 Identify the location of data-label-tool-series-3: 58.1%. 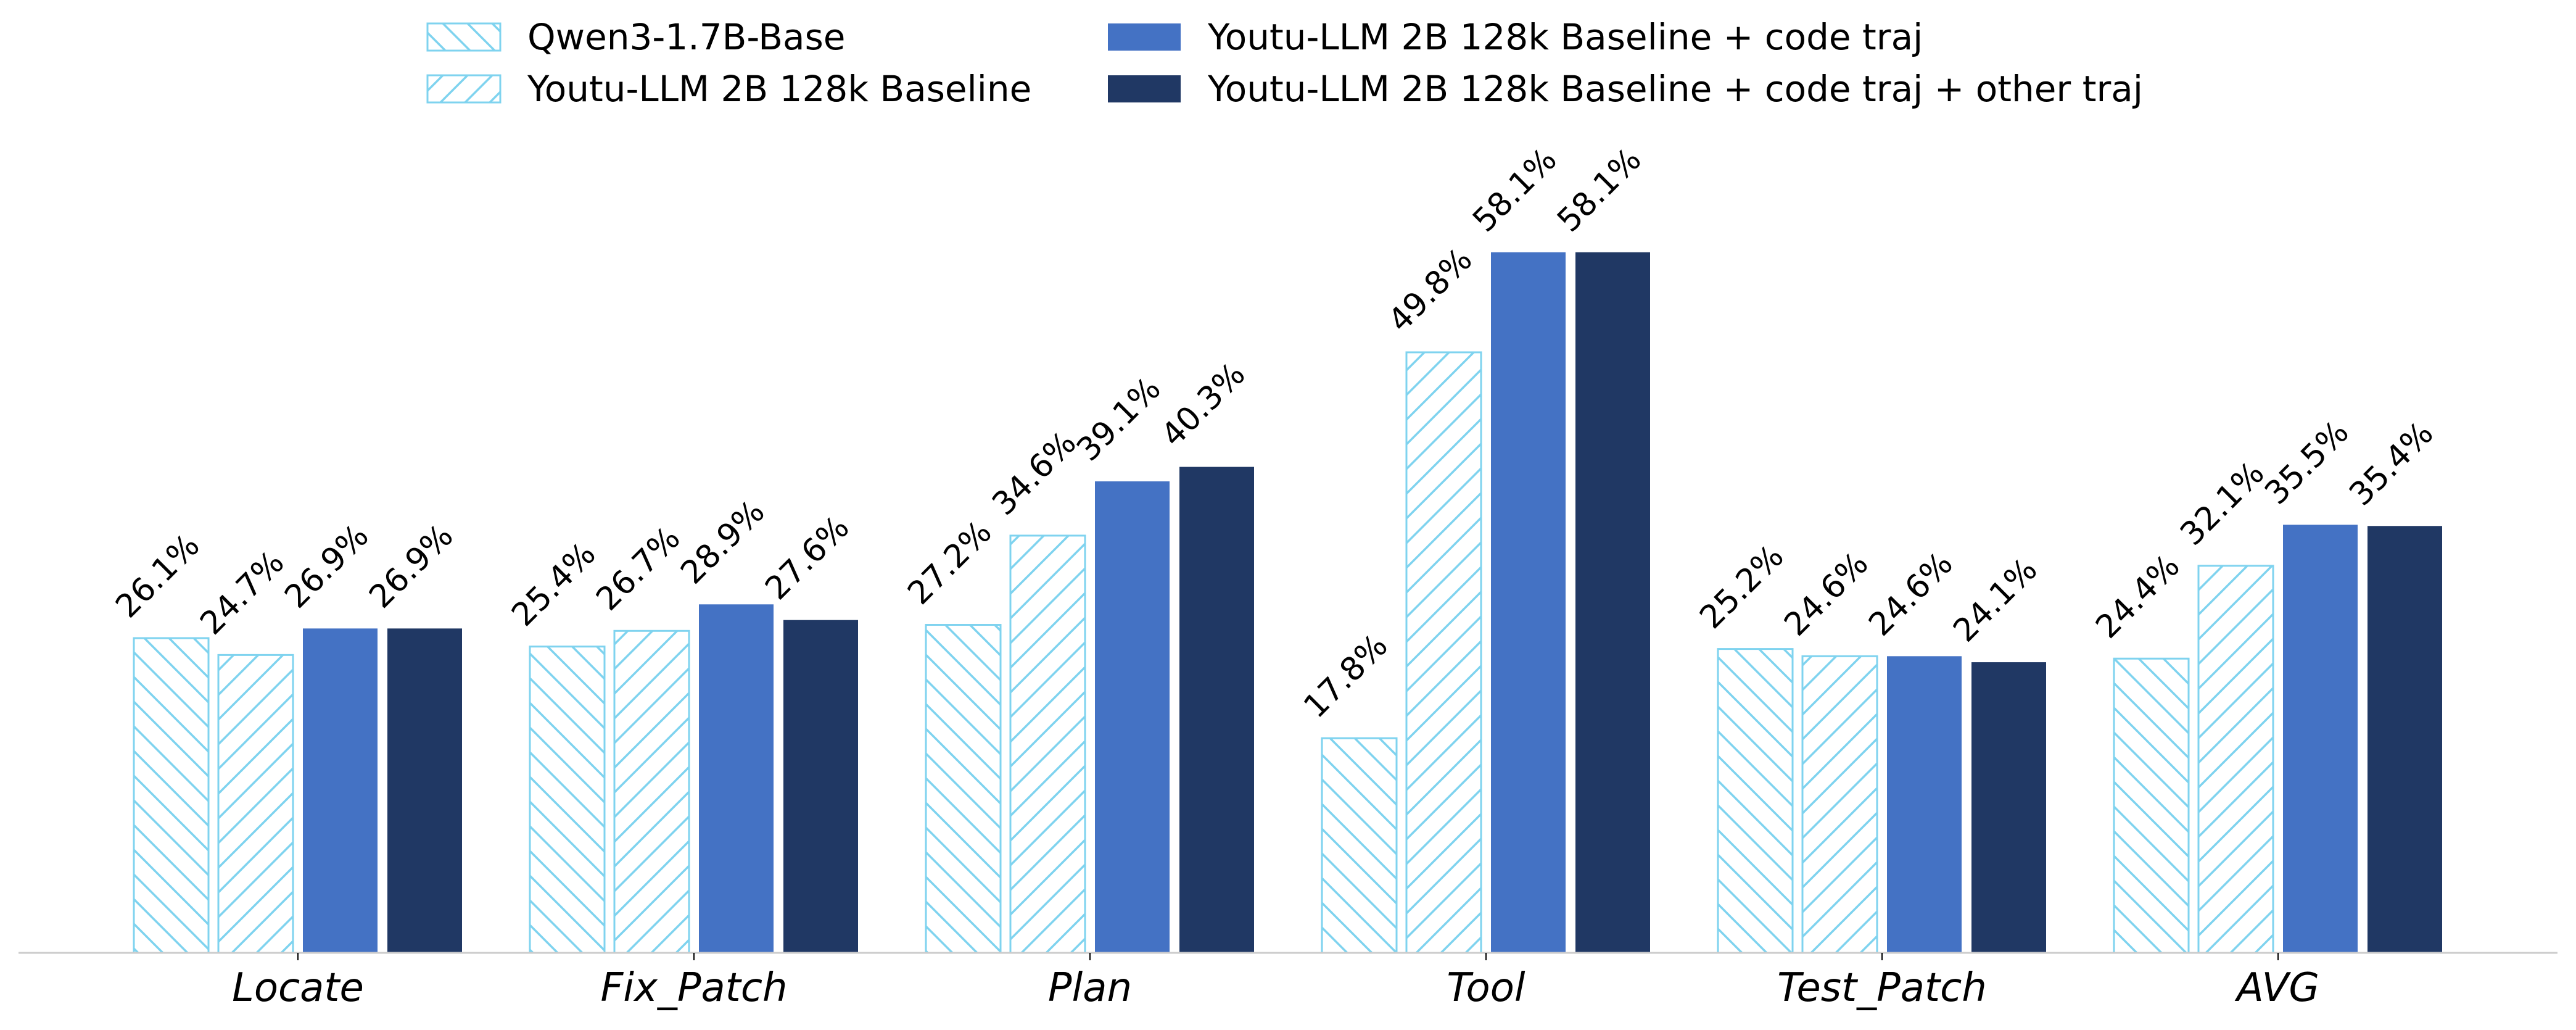
(1515, 190).